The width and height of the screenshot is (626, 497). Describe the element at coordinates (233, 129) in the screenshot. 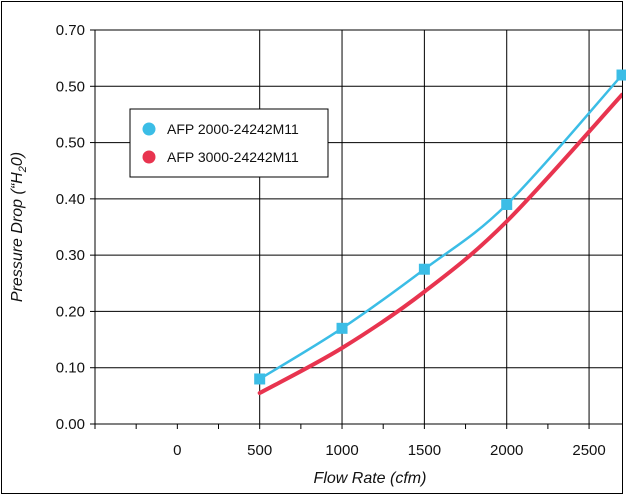

I see `legend-label-series-1: AFP 2000-24242M11` at that location.